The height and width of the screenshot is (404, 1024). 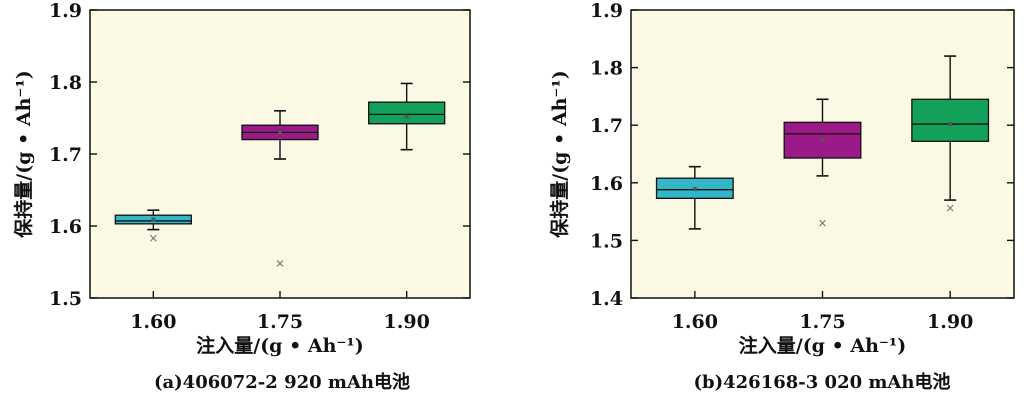 What do you see at coordinates (606, 299) in the screenshot?
I see `y-tick-label: 1.4` at bounding box center [606, 299].